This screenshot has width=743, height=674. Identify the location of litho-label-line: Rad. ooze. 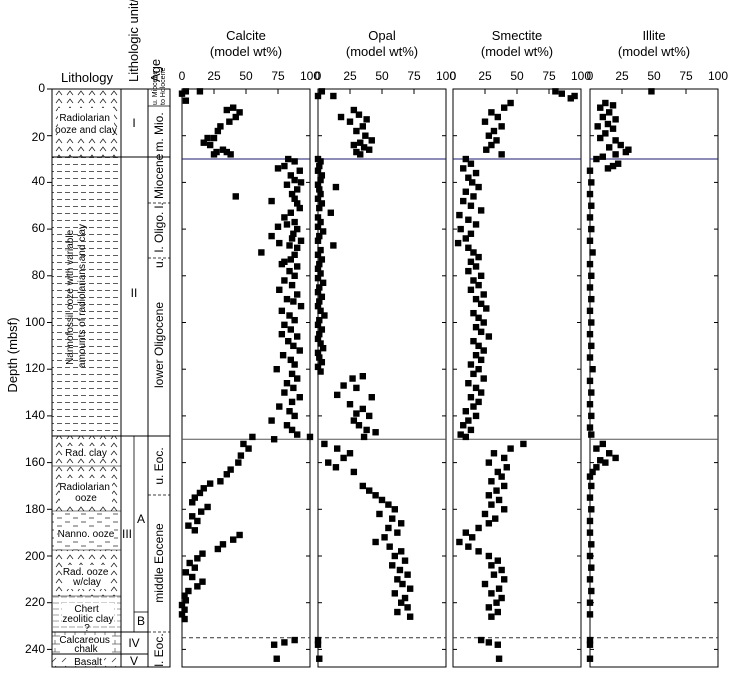
(86, 572).